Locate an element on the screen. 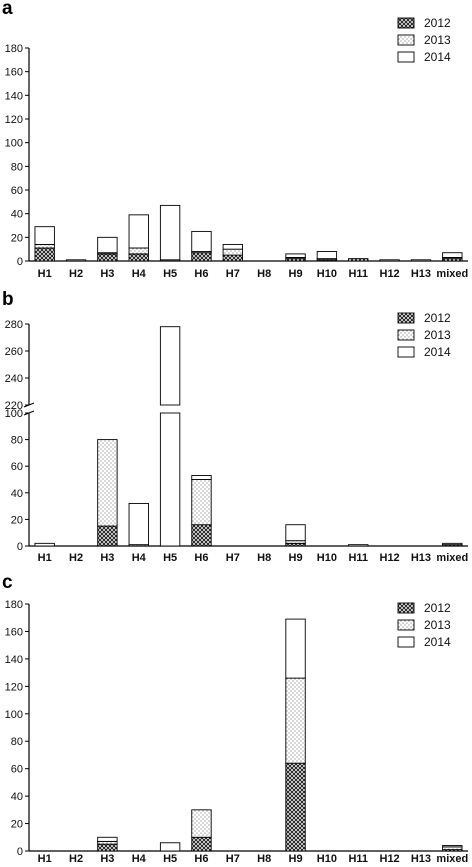 The width and height of the screenshot is (472, 867). x-tick-label: H2 is located at coordinates (76, 274).